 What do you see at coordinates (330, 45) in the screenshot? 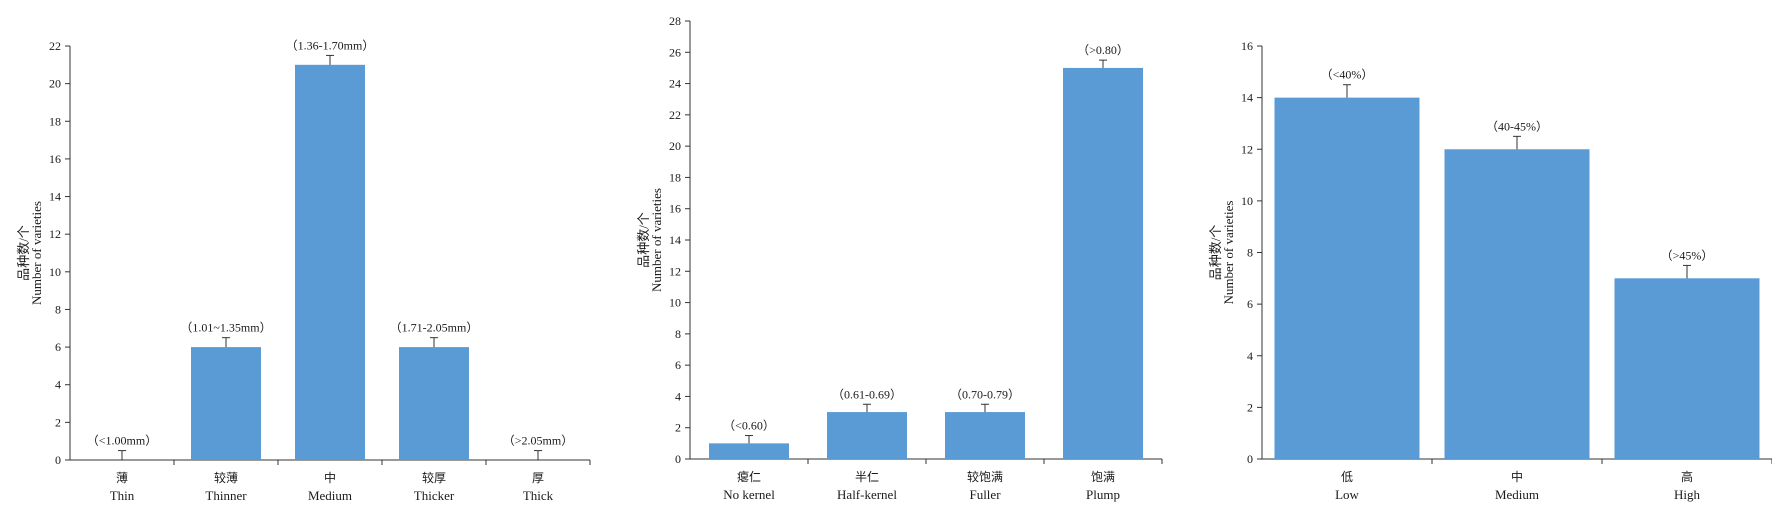
I see `data-label: （1.36-1.70mm）` at bounding box center [330, 45].